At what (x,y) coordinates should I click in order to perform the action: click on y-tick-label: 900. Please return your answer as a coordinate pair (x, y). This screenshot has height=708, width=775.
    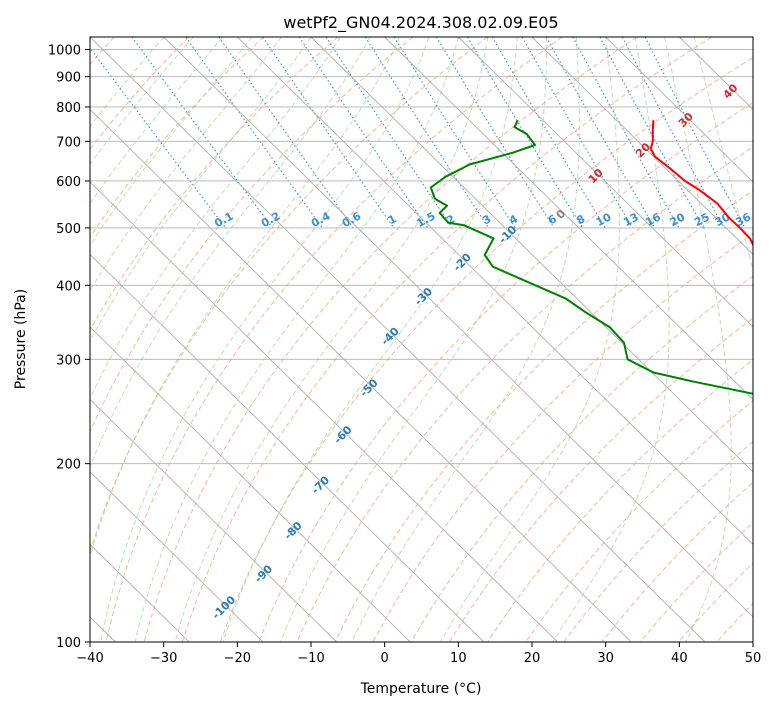
    Looking at the image, I should click on (68, 78).